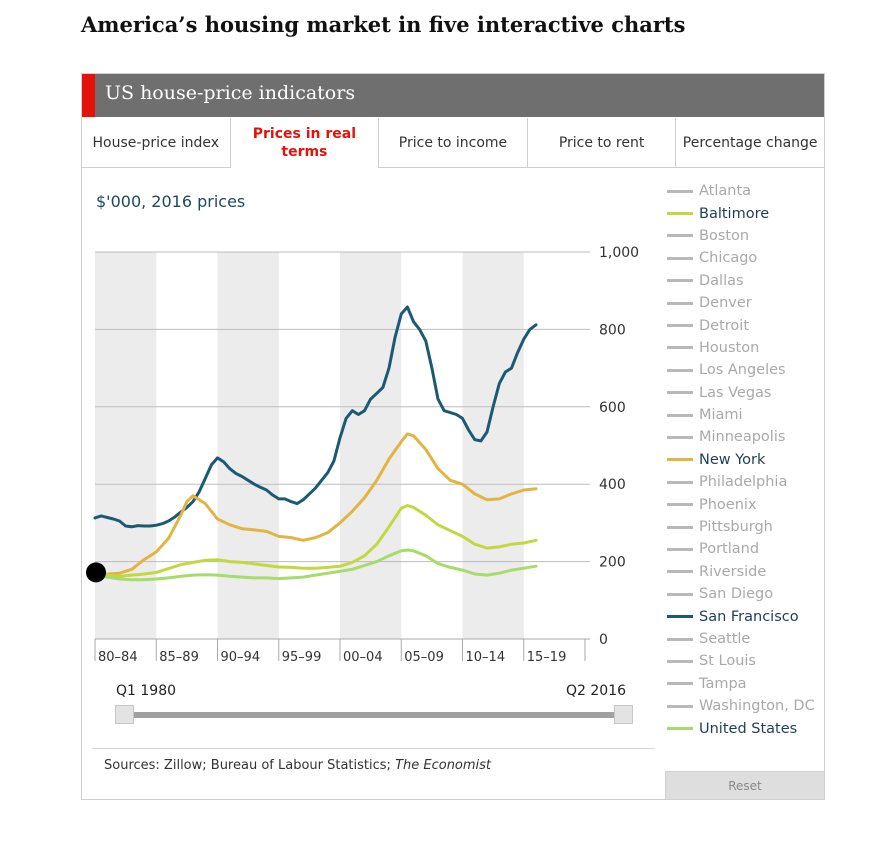 This screenshot has width=894, height=845. Describe the element at coordinates (305, 143) in the screenshot. I see `tab-prices-in-real-terms: Prices in real terms` at that location.